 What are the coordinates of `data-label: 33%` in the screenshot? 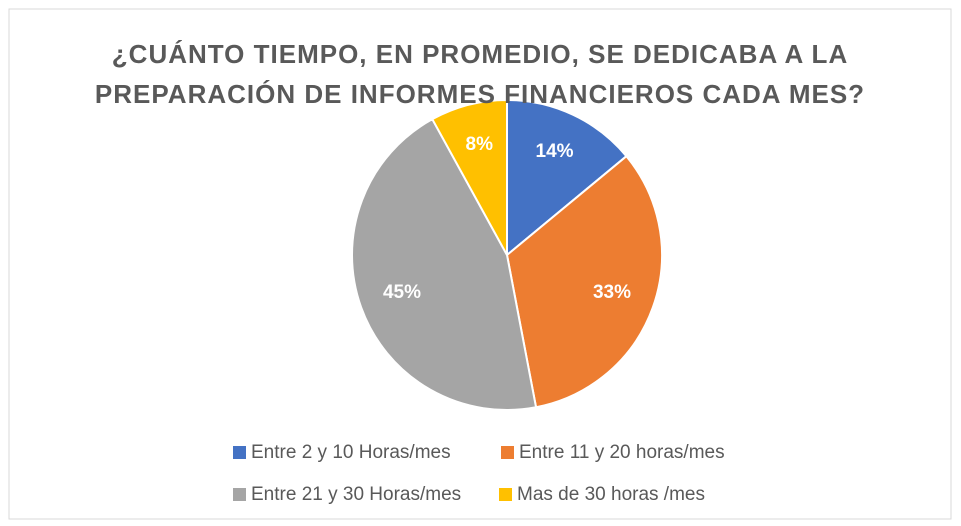 It's located at (612, 292).